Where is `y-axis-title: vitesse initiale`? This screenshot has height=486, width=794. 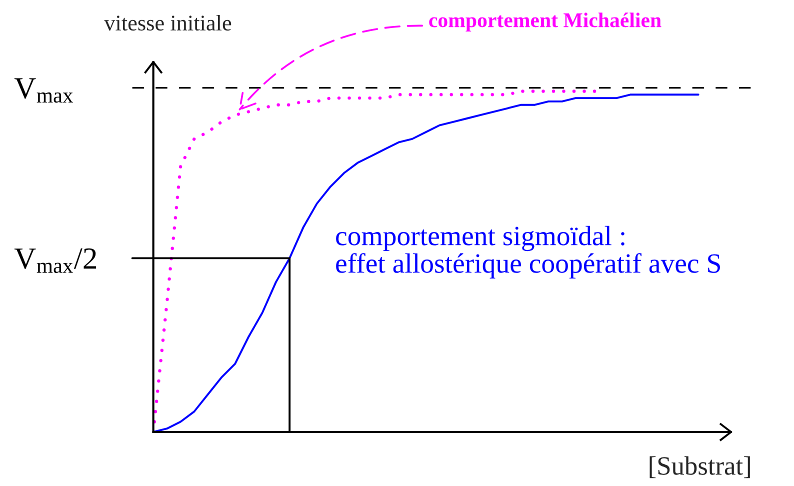
y-axis-title: vitesse initiale is located at coordinates (168, 22).